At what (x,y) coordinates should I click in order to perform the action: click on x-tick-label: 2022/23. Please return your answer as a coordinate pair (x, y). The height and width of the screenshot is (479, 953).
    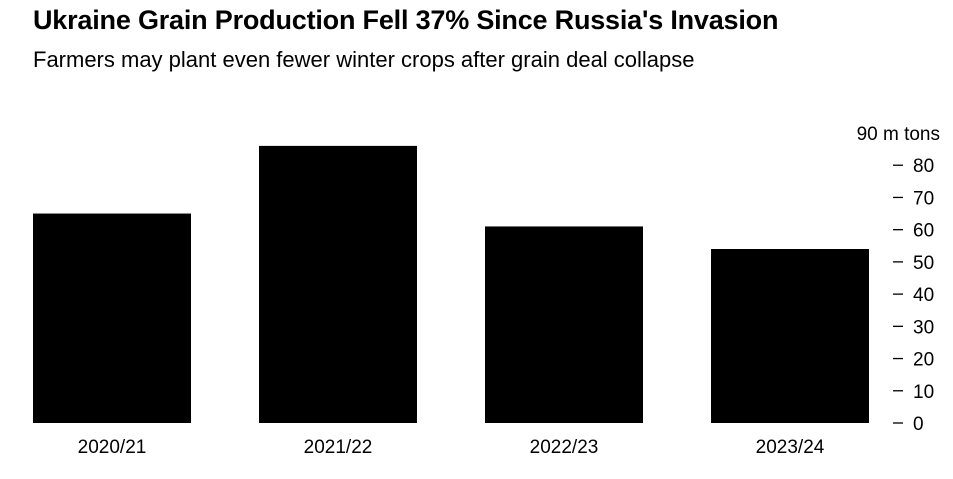
    Looking at the image, I should click on (564, 447).